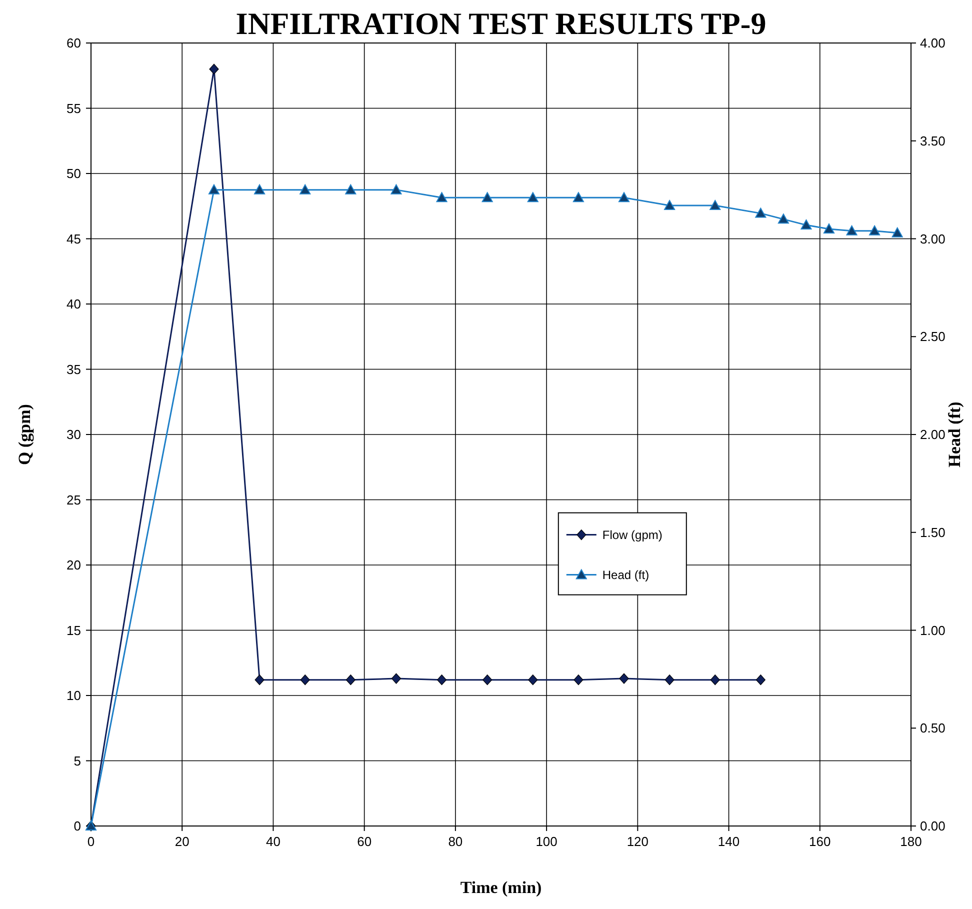 The width and height of the screenshot is (972, 909). Describe the element at coordinates (73, 43) in the screenshot. I see `y-tick-label: 60` at that location.